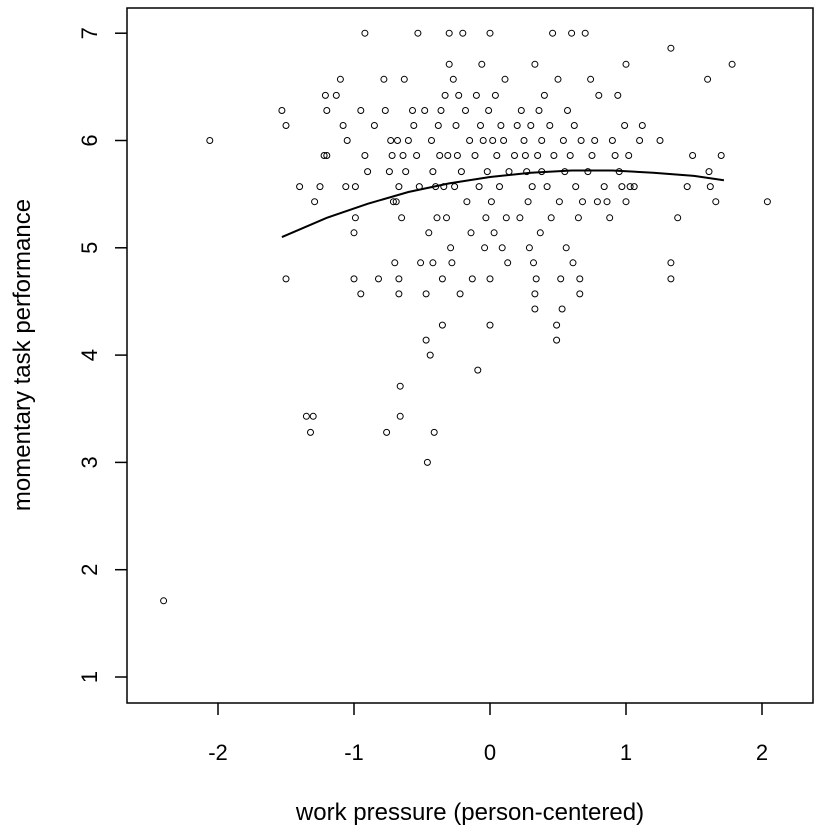 Image resolution: width=820 pixels, height=834 pixels. What do you see at coordinates (89, 570) in the screenshot?
I see `y-tick-label: 2` at bounding box center [89, 570].